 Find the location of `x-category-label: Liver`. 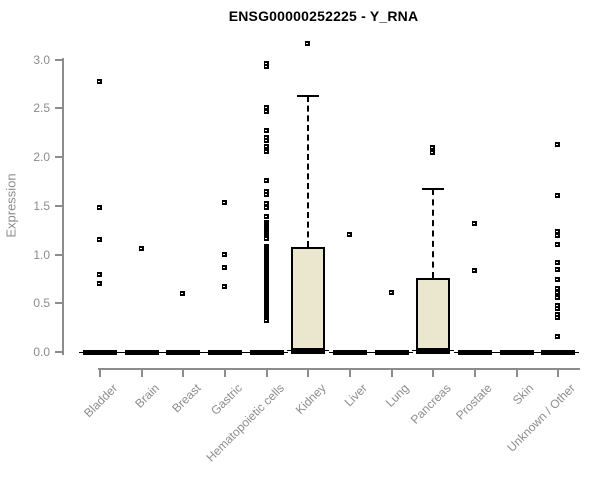

x-category-label: Liver is located at coordinates (355, 395).